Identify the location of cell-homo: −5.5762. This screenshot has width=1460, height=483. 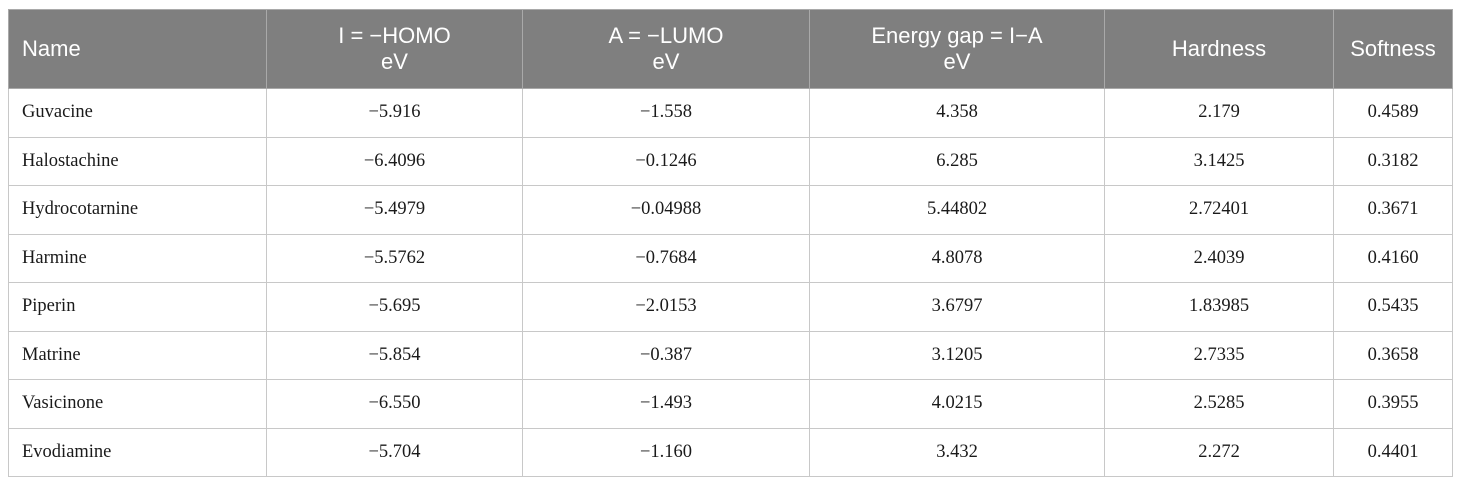
(394, 258).